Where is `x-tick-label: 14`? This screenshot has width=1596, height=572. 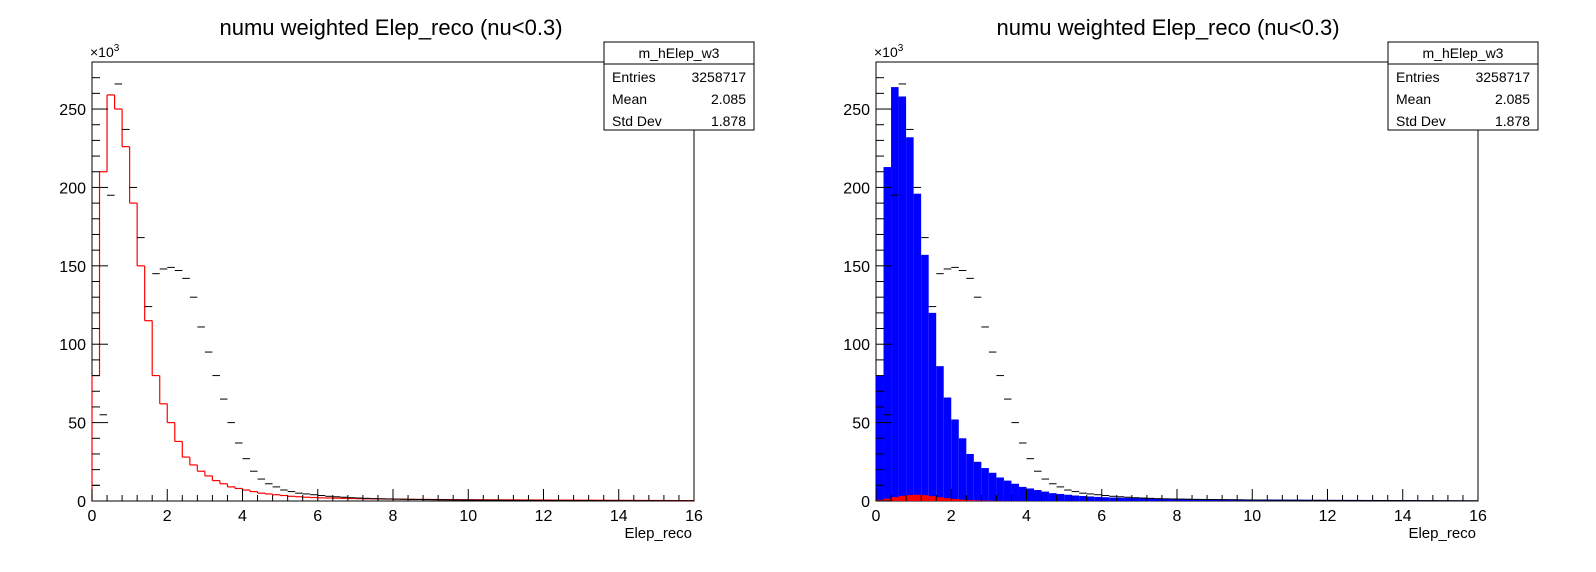 x-tick-label: 14 is located at coordinates (619, 516).